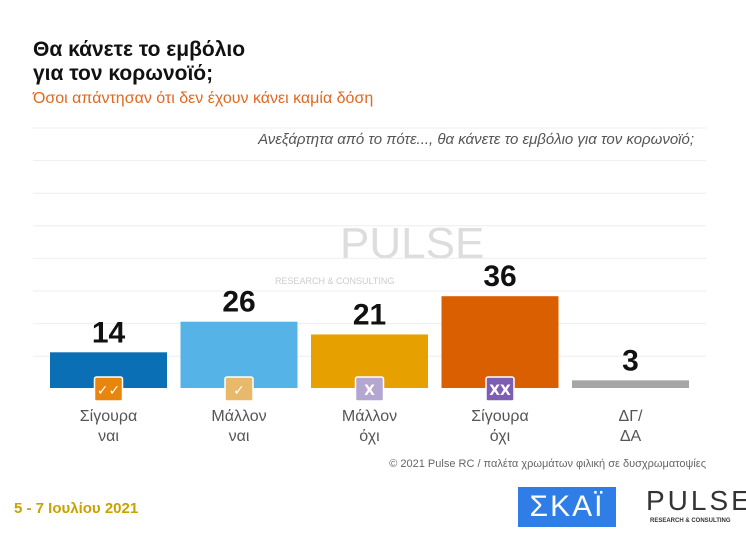  I want to click on badge-symbol: ✓, so click(239, 391).